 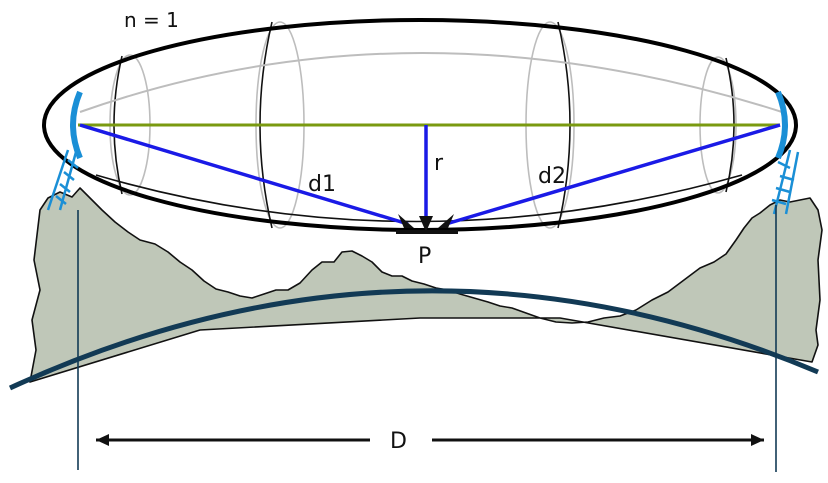 What do you see at coordinates (398, 441) in the screenshot?
I see `label-d: D` at bounding box center [398, 441].